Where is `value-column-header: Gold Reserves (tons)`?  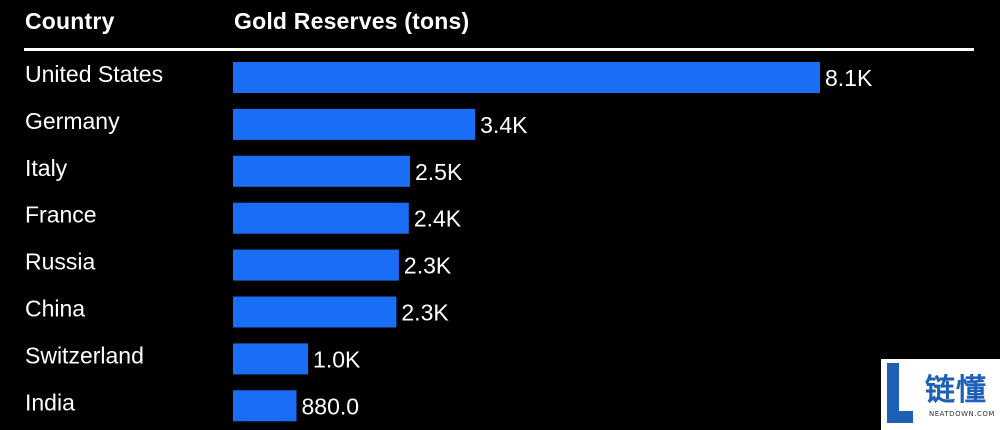 value-column-header: Gold Reserves (tons) is located at coordinates (352, 21).